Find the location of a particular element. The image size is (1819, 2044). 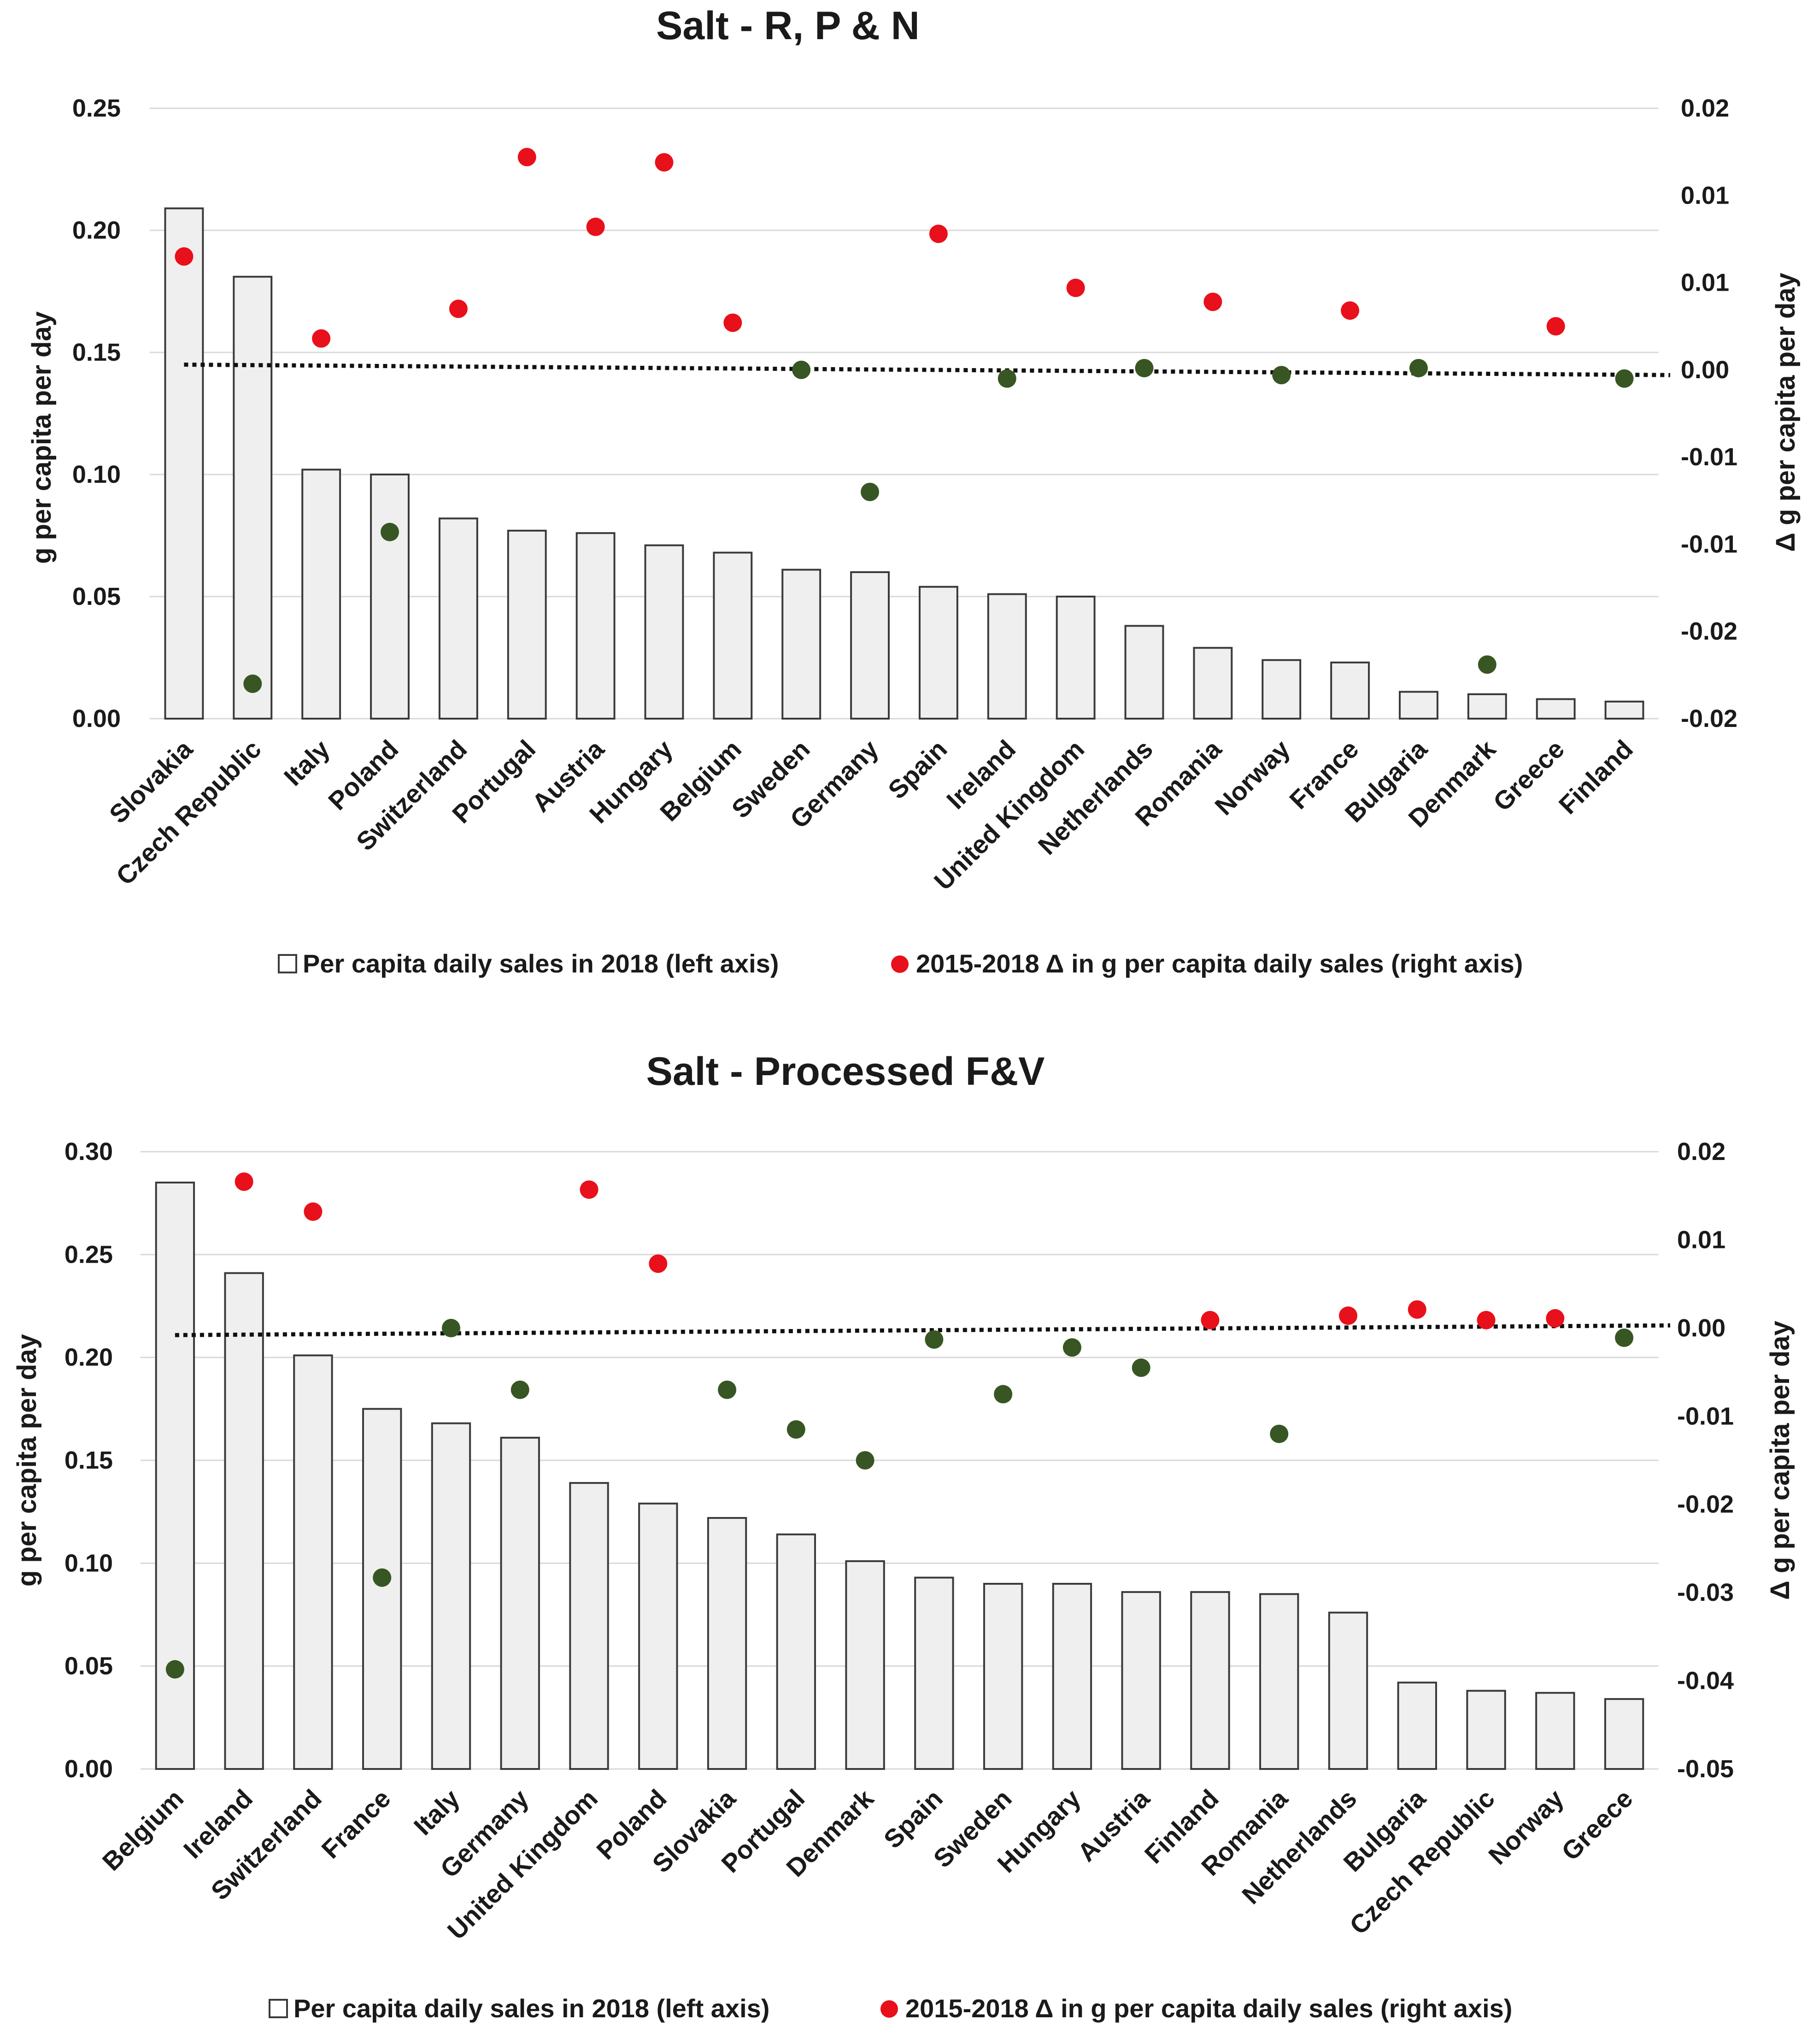

bar-ireland is located at coordinates (1007, 656).